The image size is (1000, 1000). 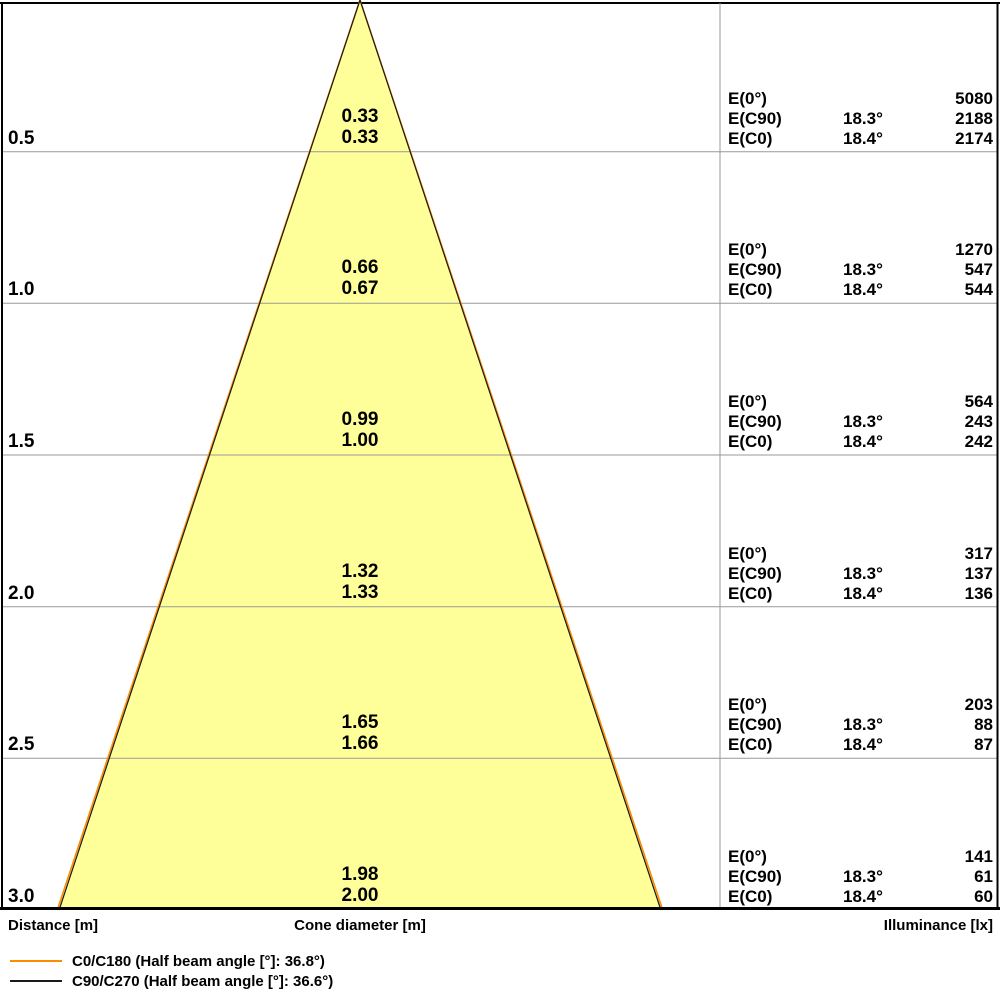 I want to click on illu-value: 137, so click(x=978, y=573).